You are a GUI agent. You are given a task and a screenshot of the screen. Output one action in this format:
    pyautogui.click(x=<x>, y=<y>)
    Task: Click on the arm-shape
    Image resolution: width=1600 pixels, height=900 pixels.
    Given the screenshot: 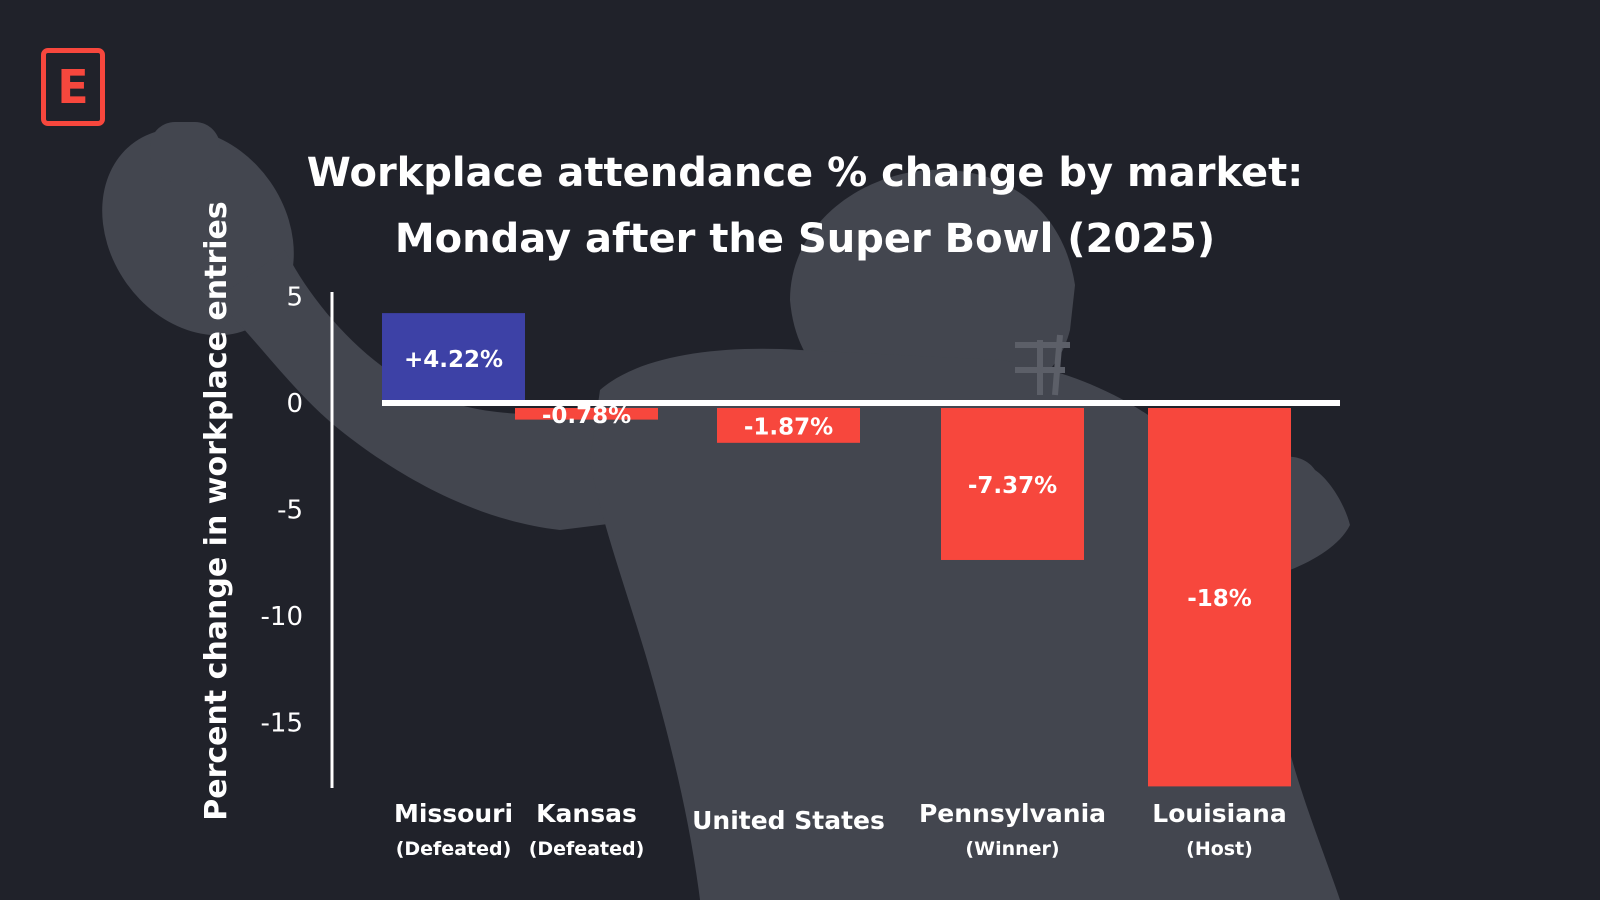 What is the action you would take?
    pyautogui.click(x=427, y=390)
    